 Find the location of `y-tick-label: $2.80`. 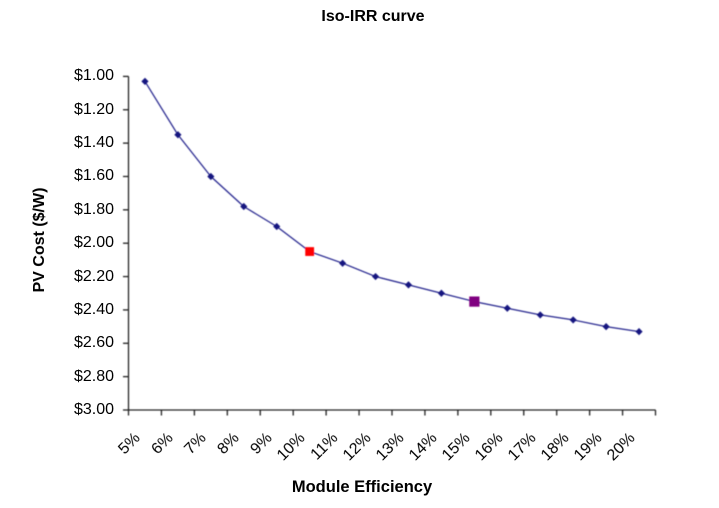

y-tick-label: $2.80 is located at coordinates (93, 376).